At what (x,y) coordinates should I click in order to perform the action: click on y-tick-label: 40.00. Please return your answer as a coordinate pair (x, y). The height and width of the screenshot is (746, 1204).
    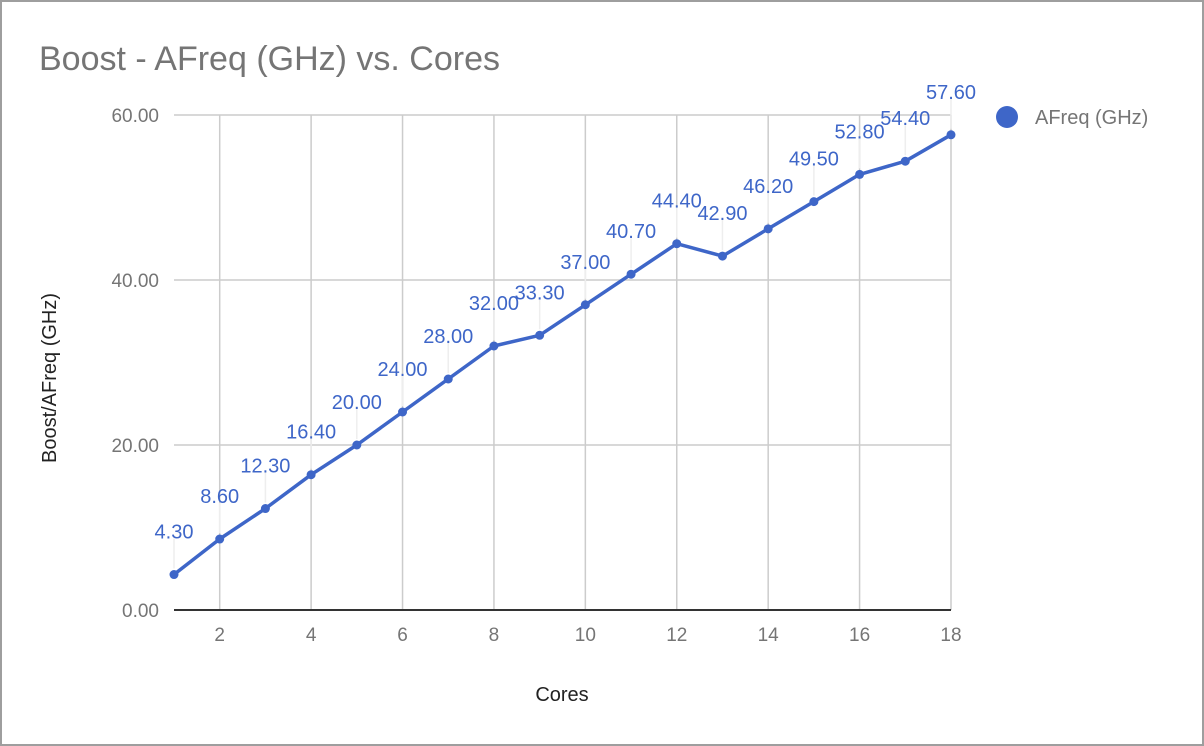
    Looking at the image, I should click on (135, 281).